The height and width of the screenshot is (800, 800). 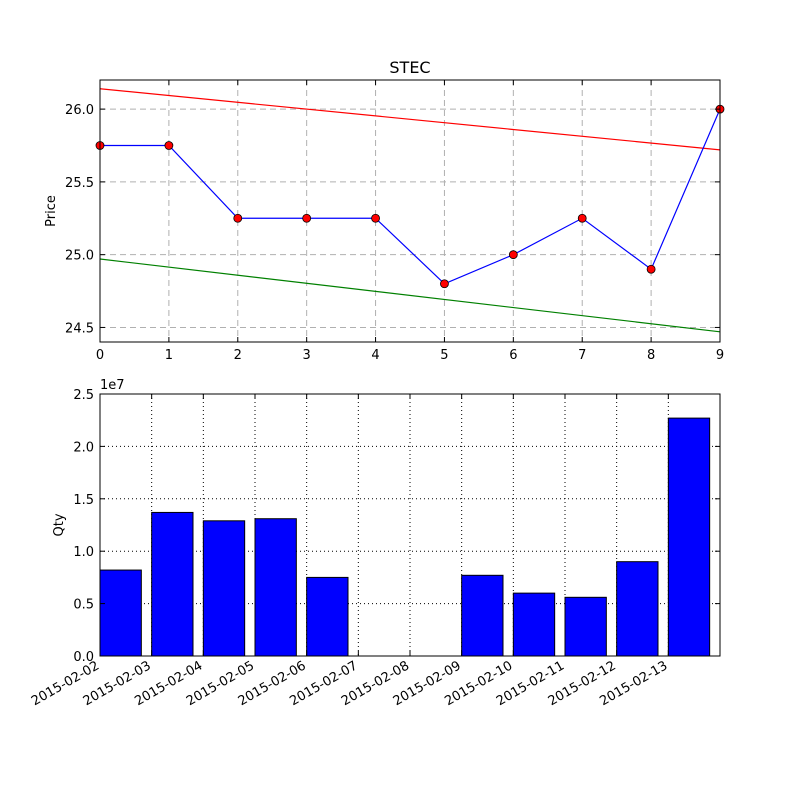 I want to click on y-tick-label: 26.0, so click(x=79, y=110).